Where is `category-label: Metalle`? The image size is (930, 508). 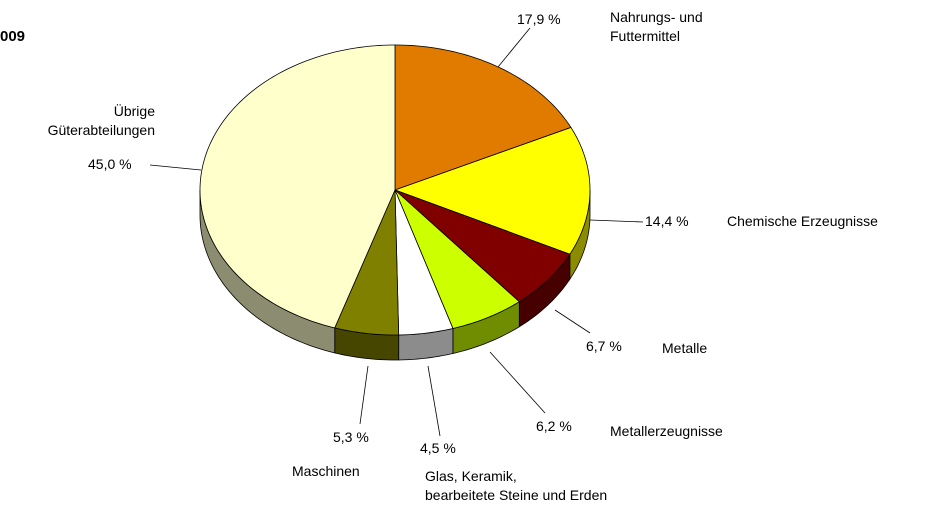 category-label: Metalle is located at coordinates (685, 348).